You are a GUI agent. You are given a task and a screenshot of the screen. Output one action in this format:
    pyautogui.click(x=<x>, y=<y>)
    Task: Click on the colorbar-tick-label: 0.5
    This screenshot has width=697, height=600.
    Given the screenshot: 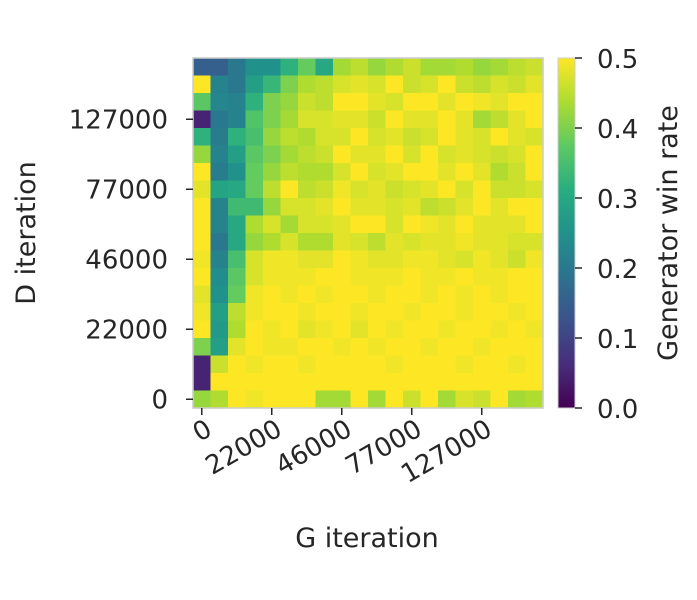 What is the action you would take?
    pyautogui.click(x=617, y=60)
    